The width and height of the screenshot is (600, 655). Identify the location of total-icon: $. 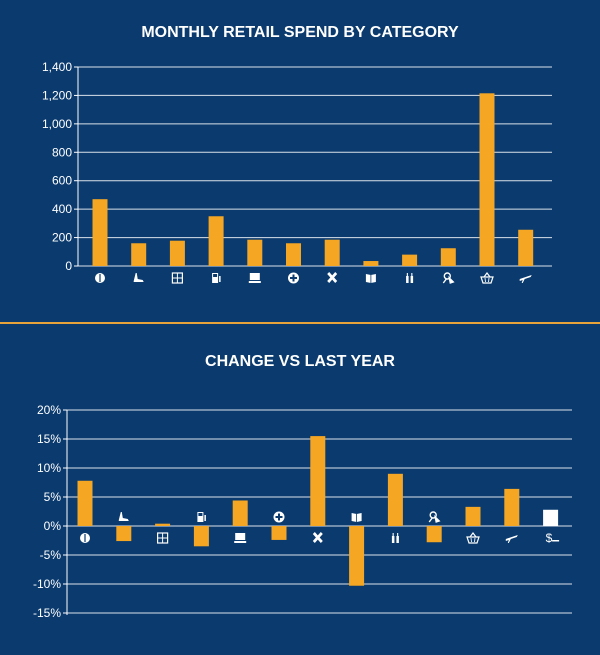
(553, 538).